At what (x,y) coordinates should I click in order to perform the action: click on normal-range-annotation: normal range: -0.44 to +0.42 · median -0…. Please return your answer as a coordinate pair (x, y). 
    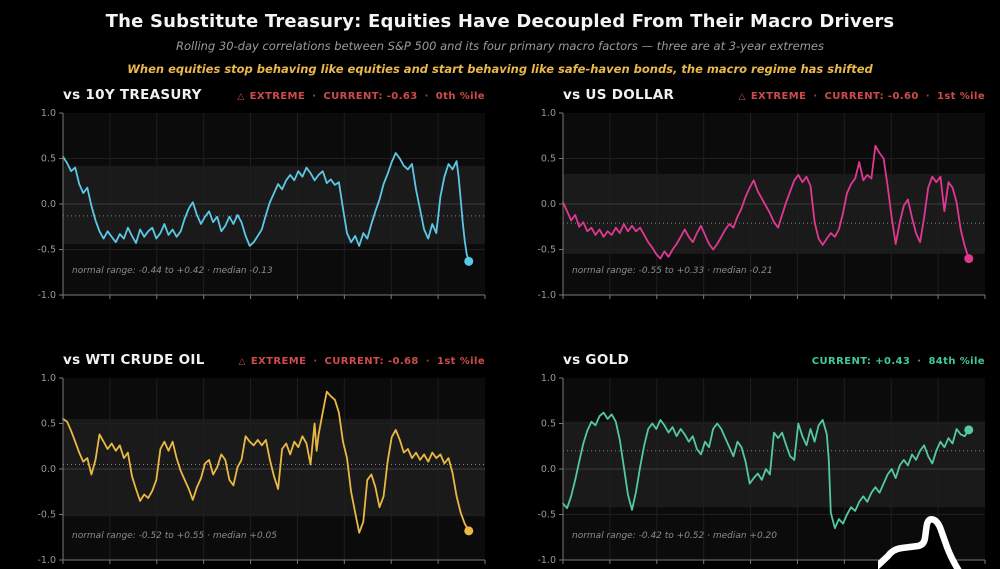
    Looking at the image, I should click on (172, 271).